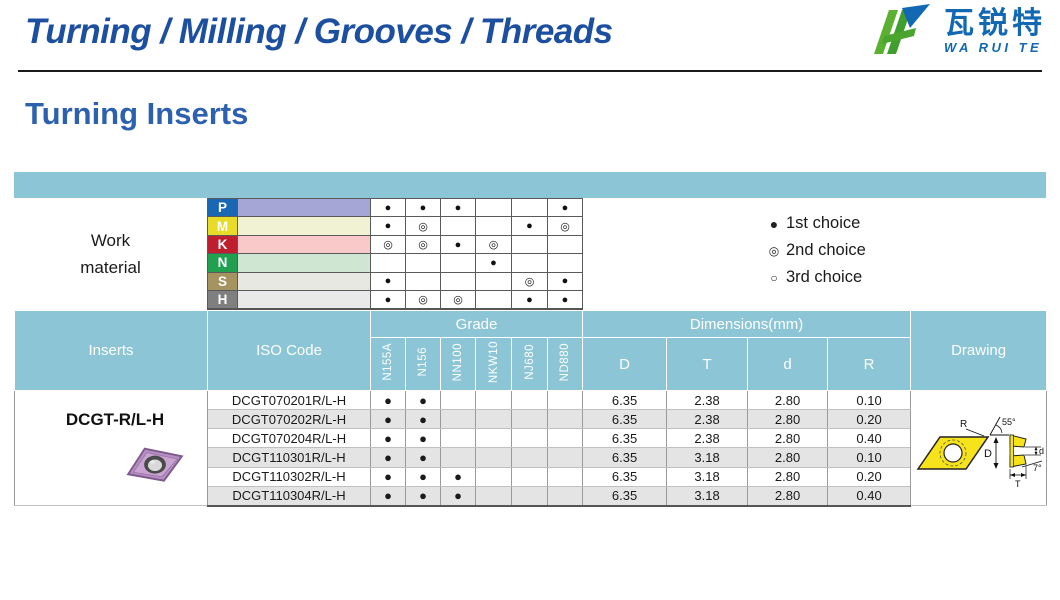  I want to click on svg-text: d, so click(1041, 451).